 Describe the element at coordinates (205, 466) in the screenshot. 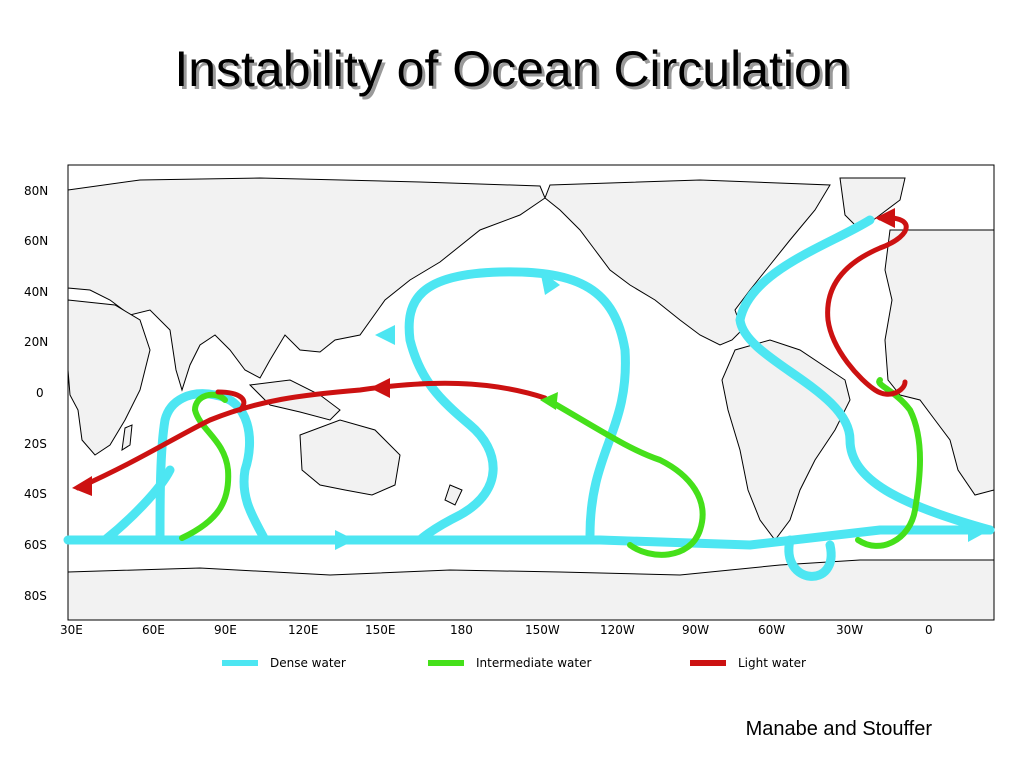

I see `intermediate-water-indian` at that location.